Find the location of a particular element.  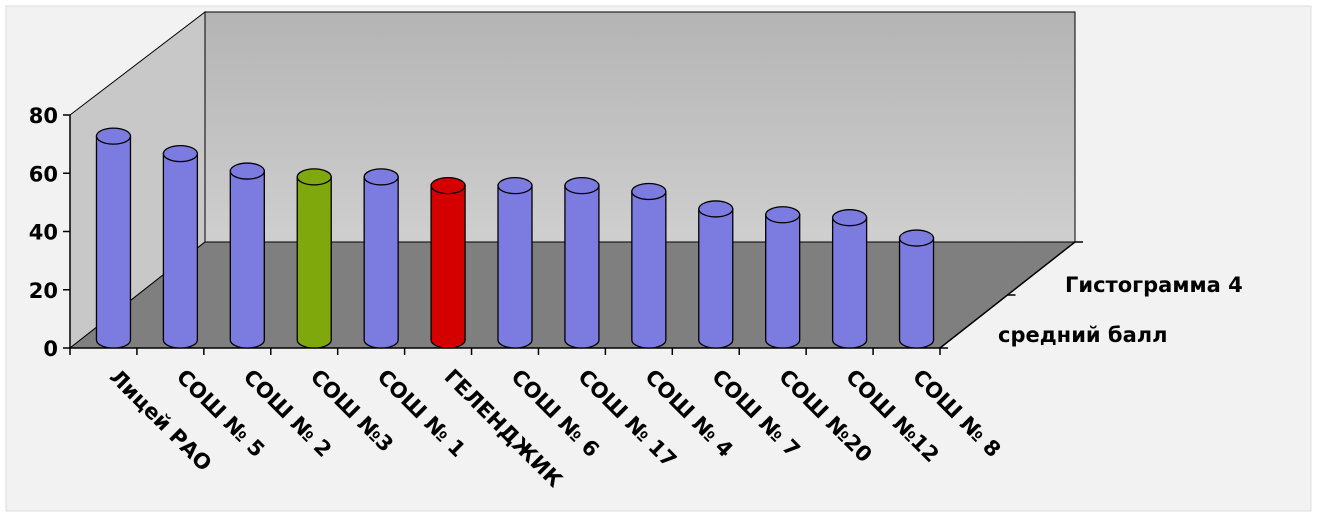

y-tick-label: 40 is located at coordinates (43, 233).